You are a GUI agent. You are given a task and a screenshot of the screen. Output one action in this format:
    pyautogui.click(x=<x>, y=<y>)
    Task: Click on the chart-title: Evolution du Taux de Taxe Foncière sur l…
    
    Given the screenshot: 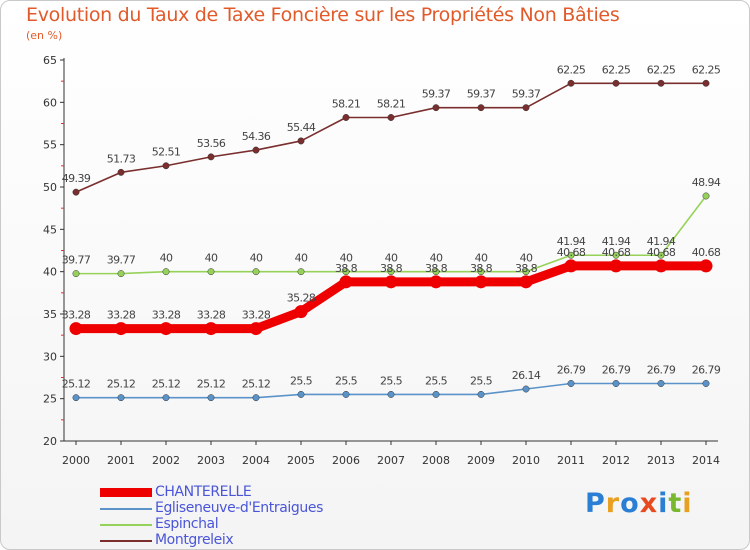 What is the action you would take?
    pyautogui.click(x=323, y=15)
    